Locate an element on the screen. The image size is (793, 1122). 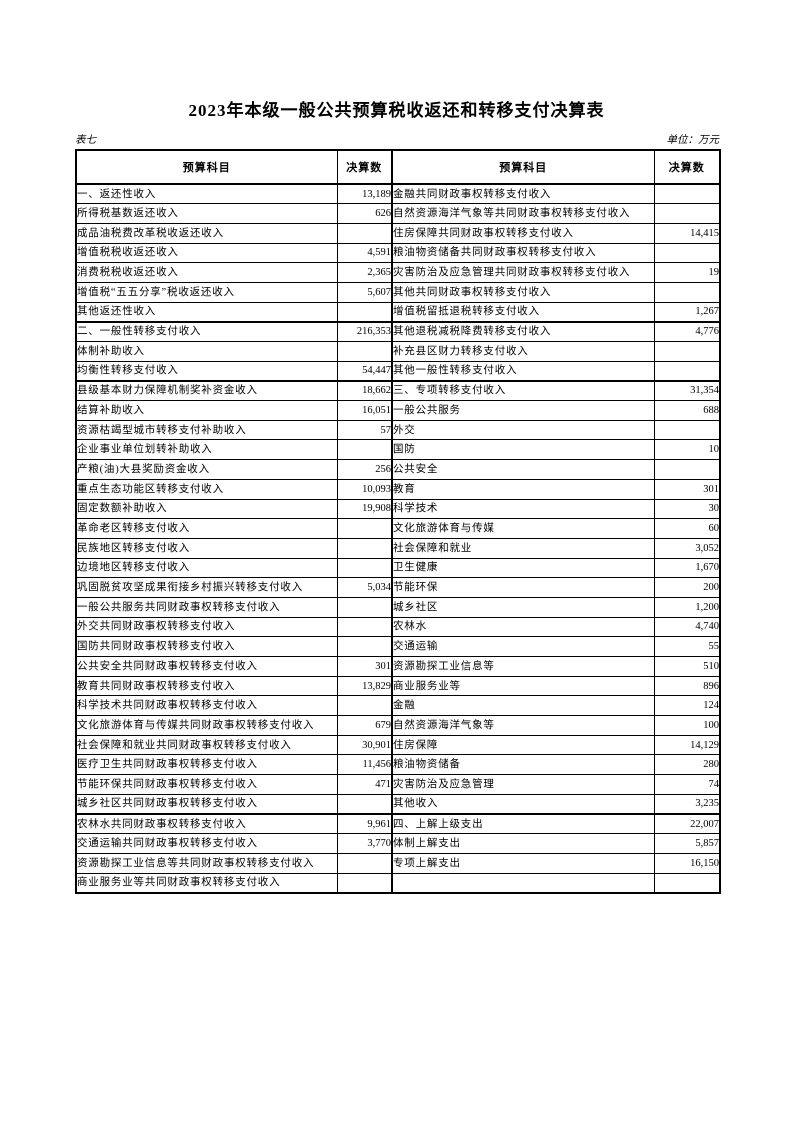
budget-item-cell-left: 巩固脱贫攻坚成果衔接乡村振兴转移支付收入 is located at coordinates (206, 587).